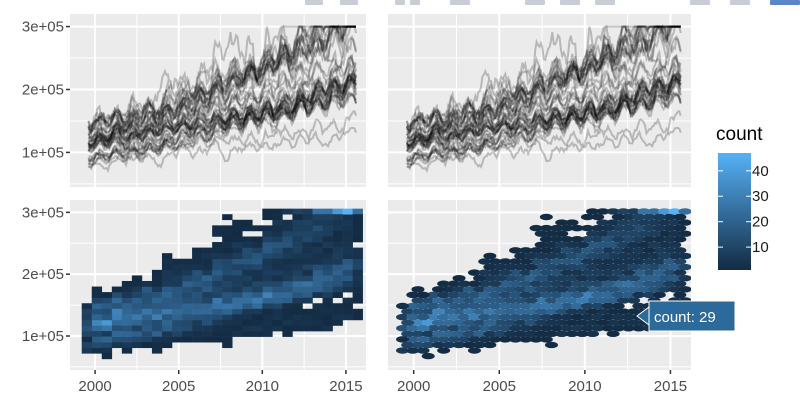 Image resolution: width=800 pixels, height=413 pixels. What do you see at coordinates (605, 2) in the screenshot?
I see `modebar-autoscale-icon` at bounding box center [605, 2].